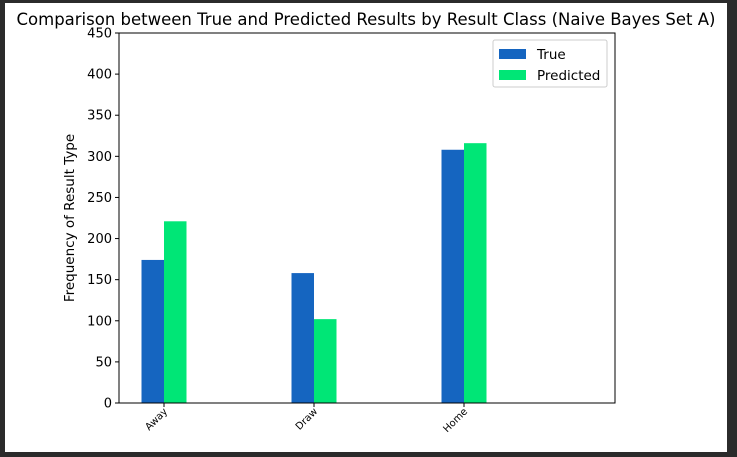  Describe the element at coordinates (152, 331) in the screenshot. I see `bar-true-away` at that location.